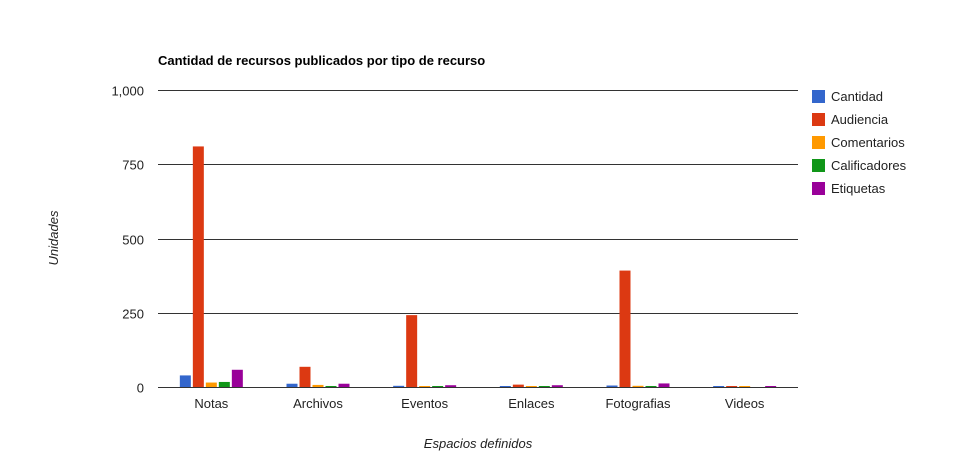  Describe the element at coordinates (745, 403) in the screenshot. I see `x-tick-label: Videos` at that location.